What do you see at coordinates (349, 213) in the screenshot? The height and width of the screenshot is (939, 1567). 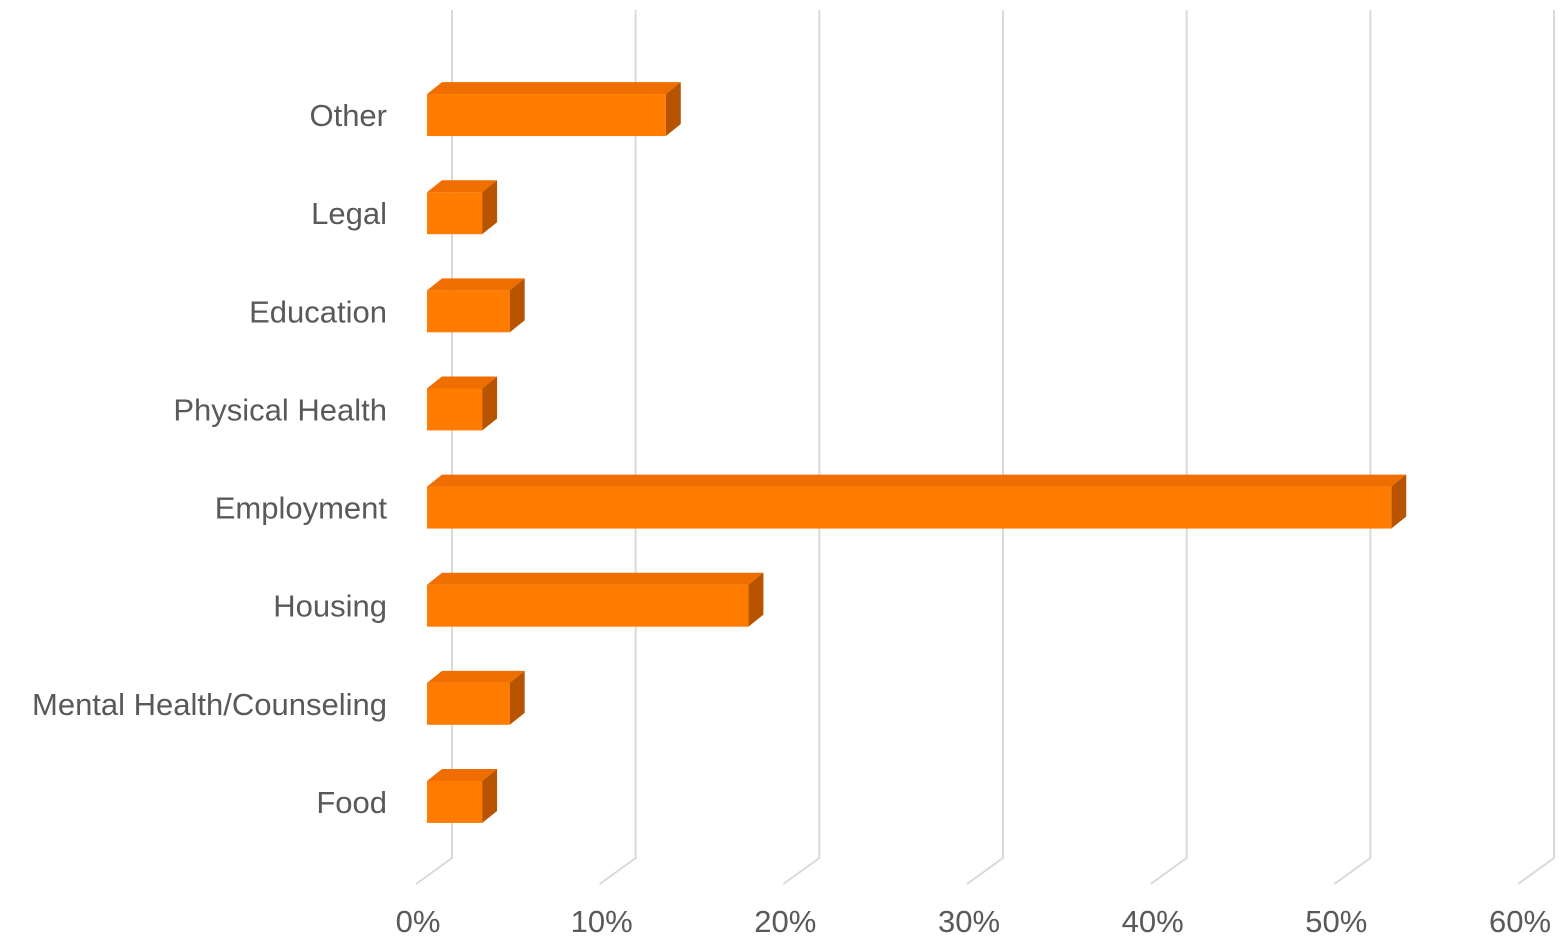 I see `category-label: Legal` at bounding box center [349, 213].